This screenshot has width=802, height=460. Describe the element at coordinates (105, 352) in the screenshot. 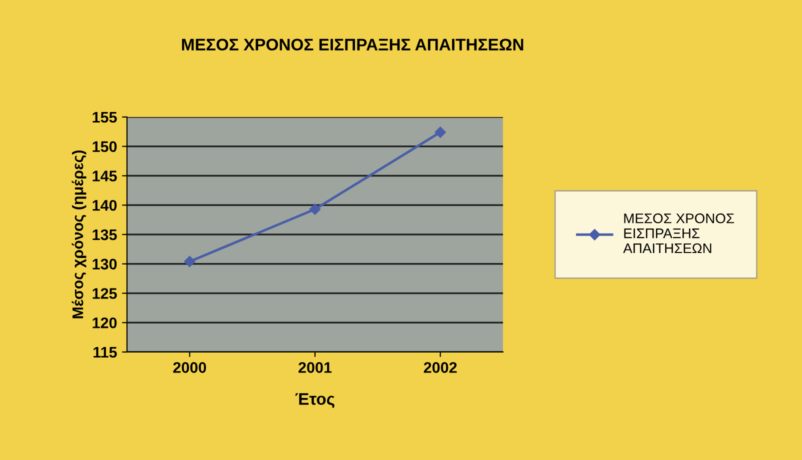

I see `y-tick-label: 115` at that location.